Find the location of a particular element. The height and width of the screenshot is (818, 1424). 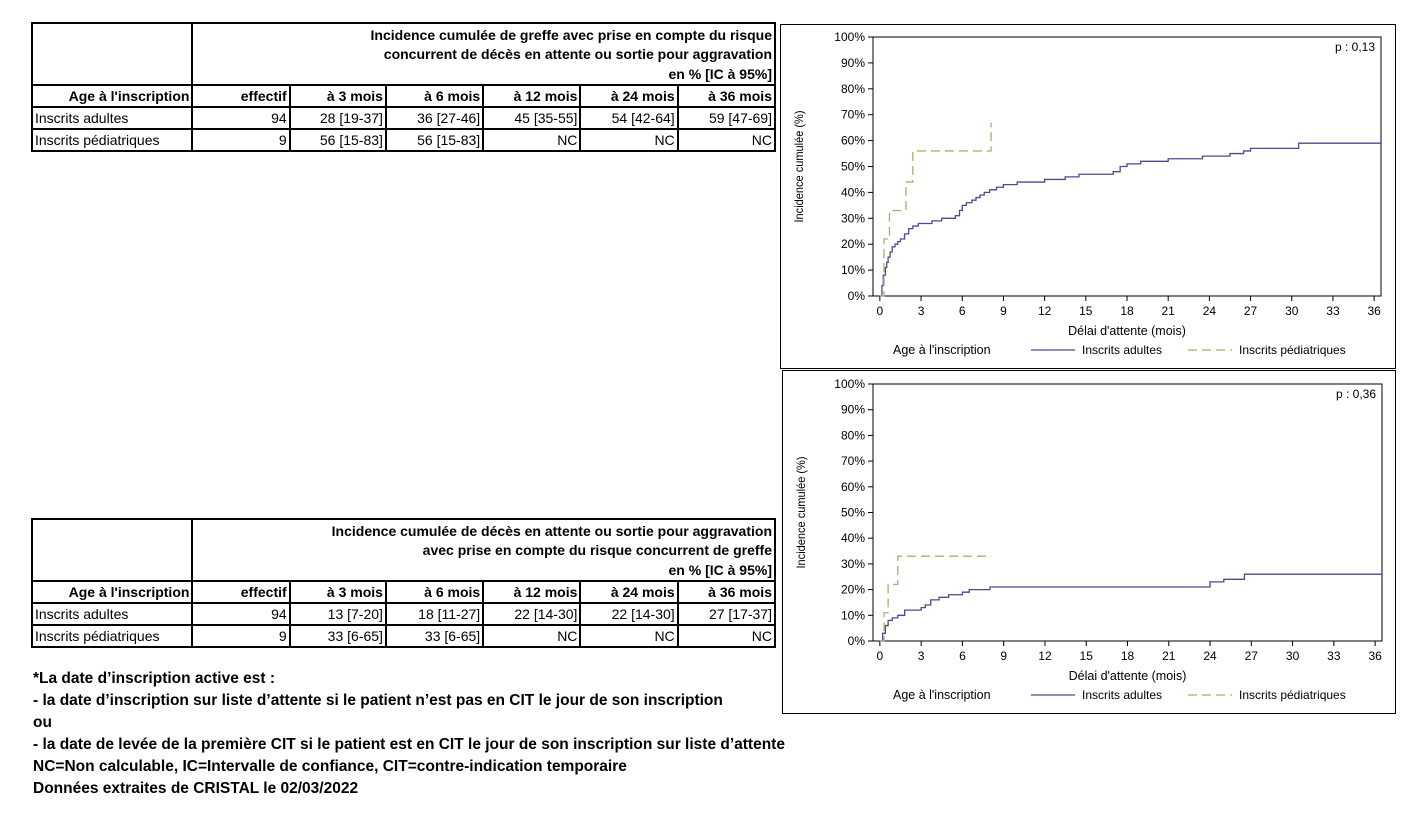

y-tick-label: 60% is located at coordinates (853, 141).